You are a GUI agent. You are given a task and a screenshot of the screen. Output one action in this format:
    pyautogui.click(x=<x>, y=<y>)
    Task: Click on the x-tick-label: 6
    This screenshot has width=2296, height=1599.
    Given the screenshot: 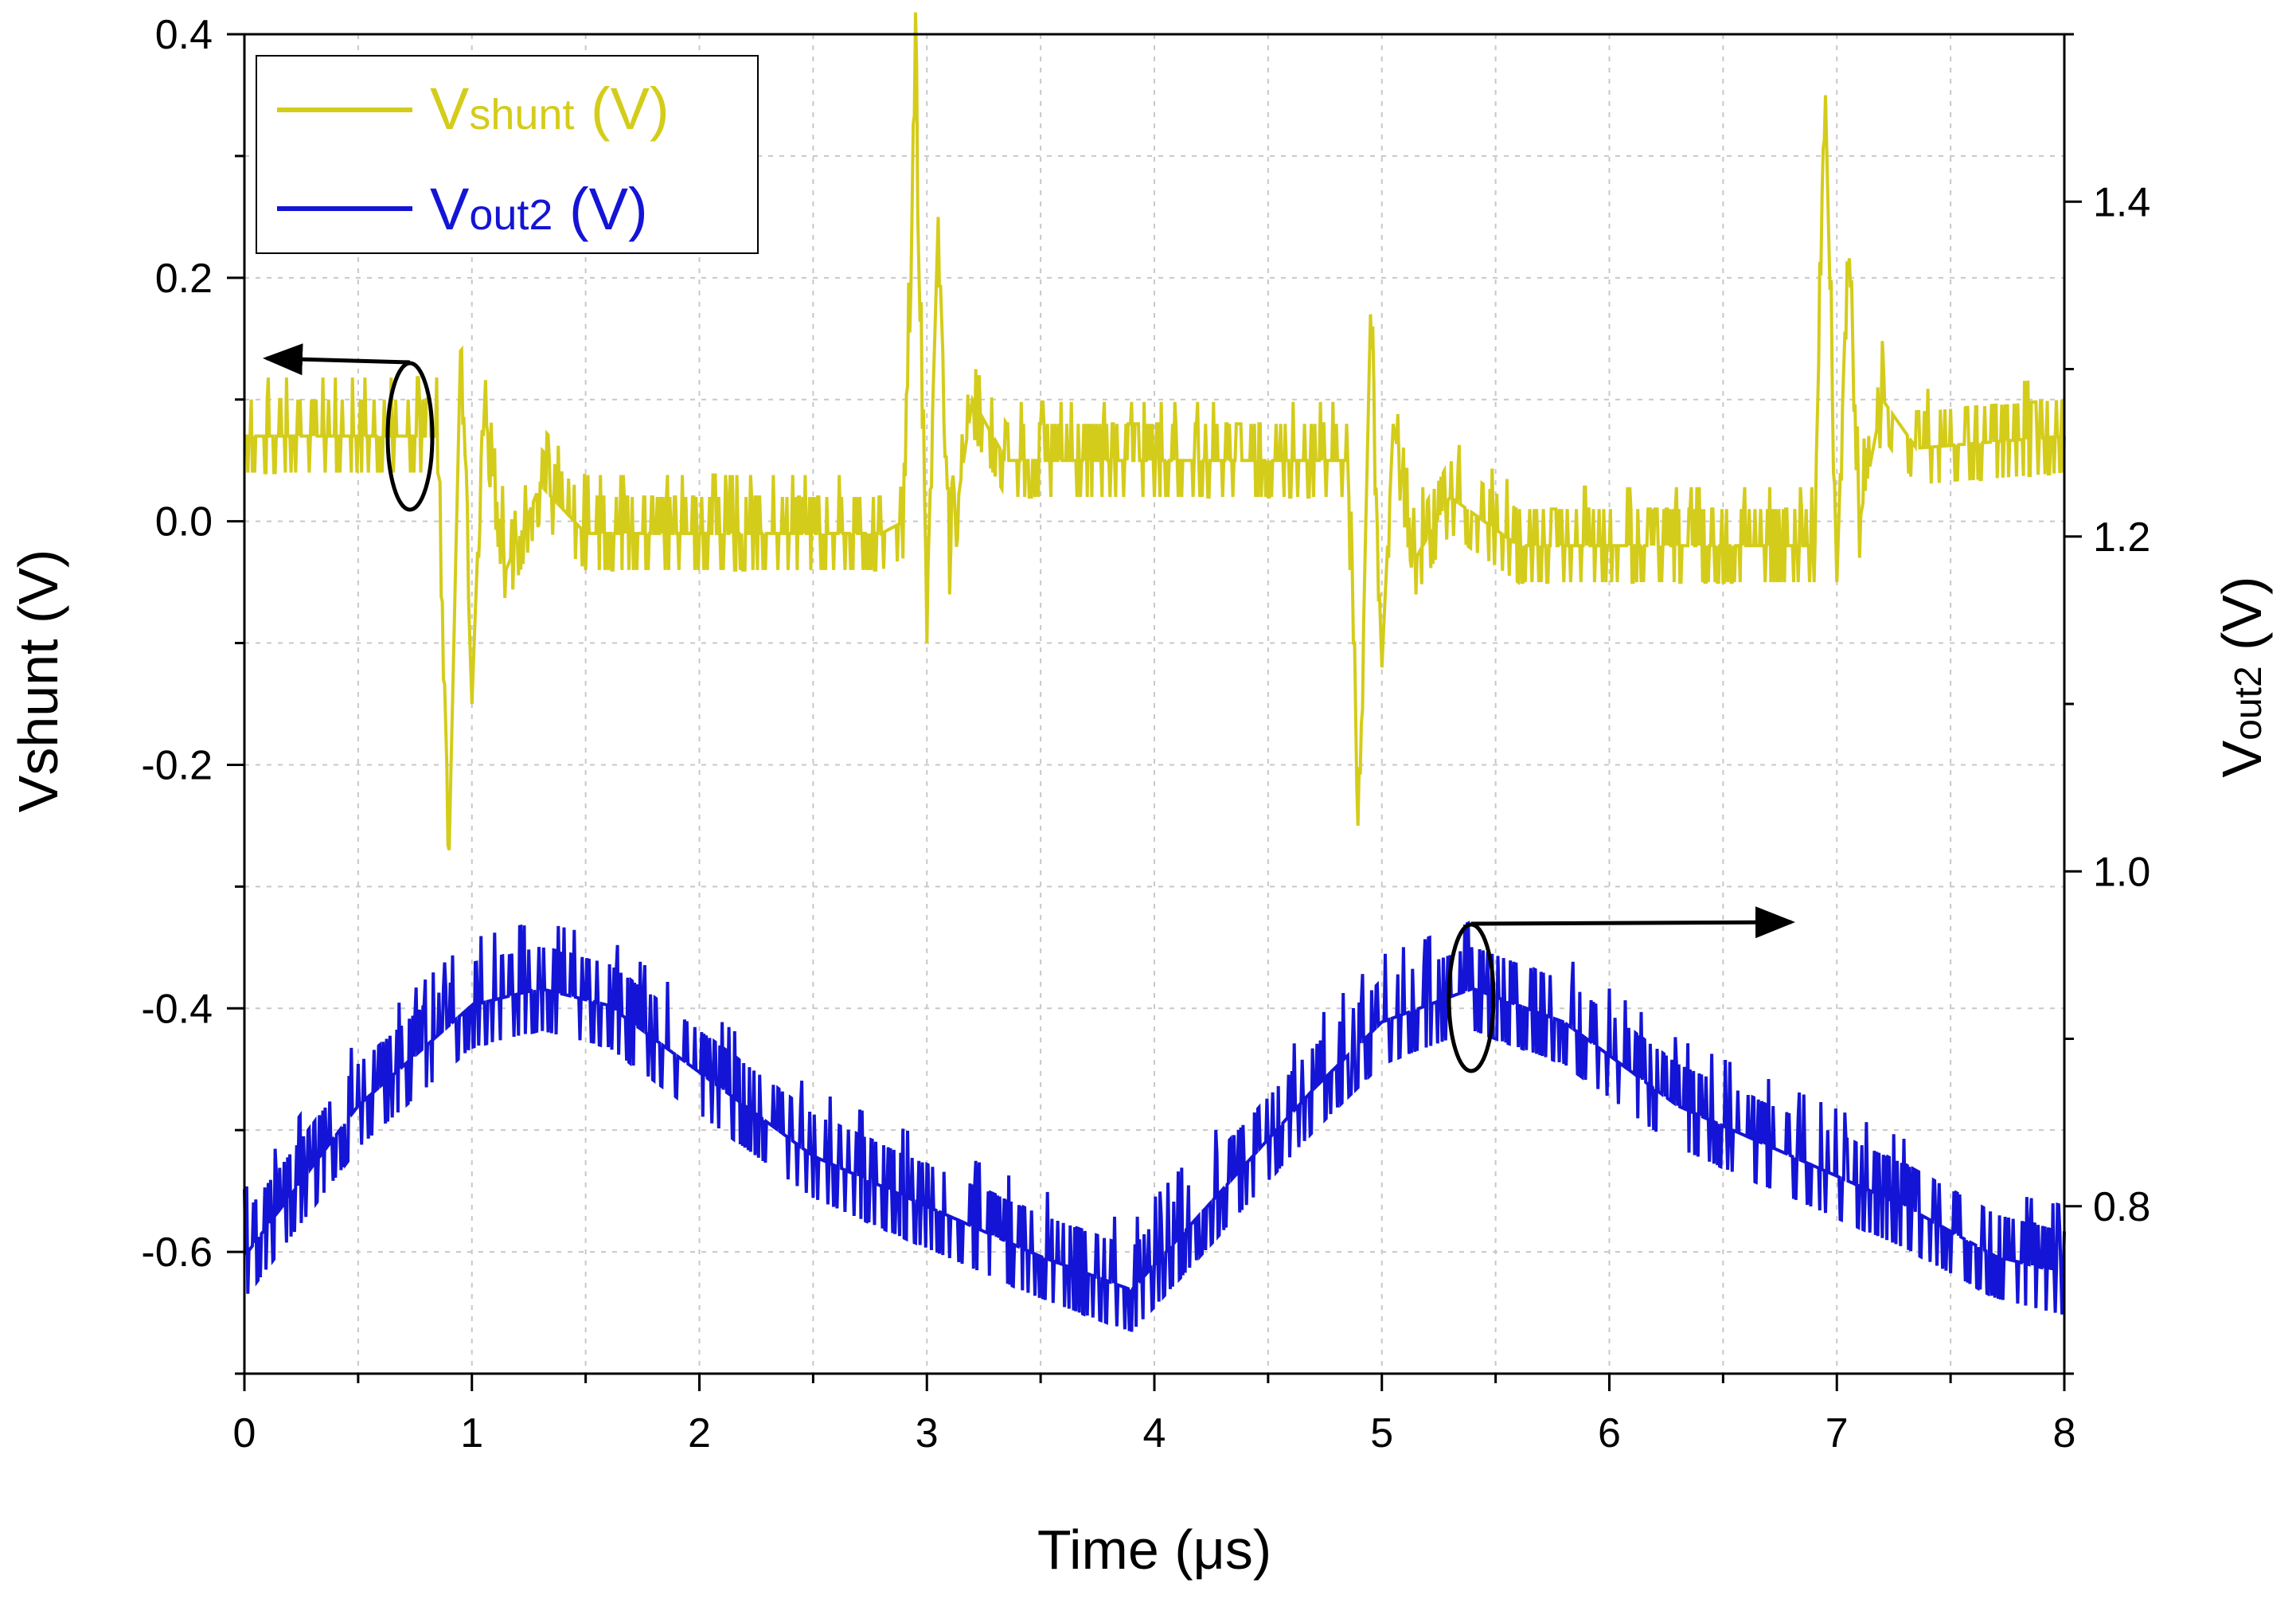 What is the action you would take?
    pyautogui.click(x=1609, y=1433)
    